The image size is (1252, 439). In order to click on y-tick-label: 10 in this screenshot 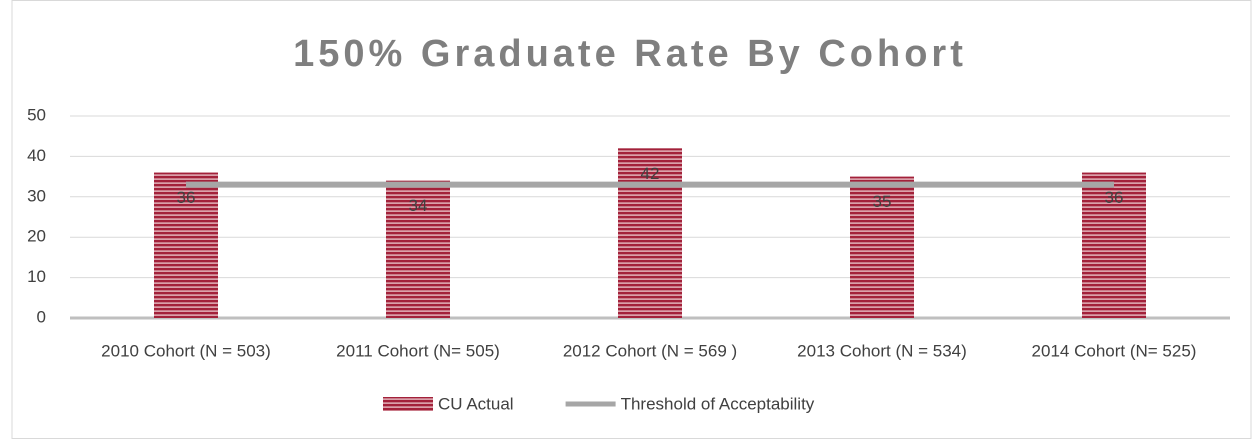, I will do `click(36, 276)`.